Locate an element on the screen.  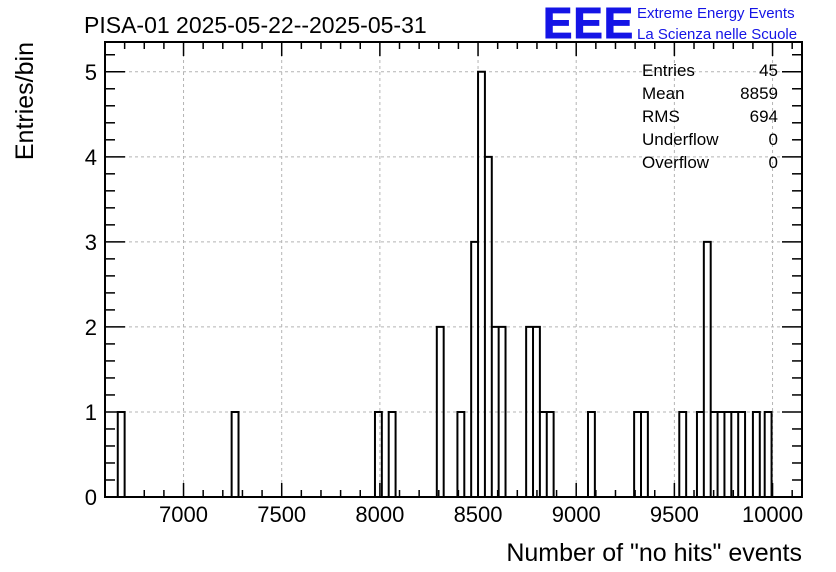
stats-value: 8859 is located at coordinates (759, 93).